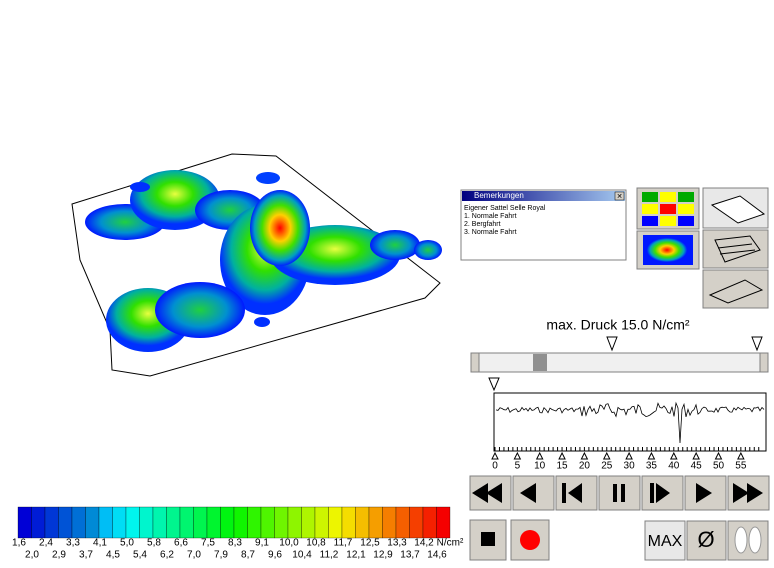  What do you see at coordinates (488, 540) in the screenshot?
I see `stop-button` at bounding box center [488, 540].